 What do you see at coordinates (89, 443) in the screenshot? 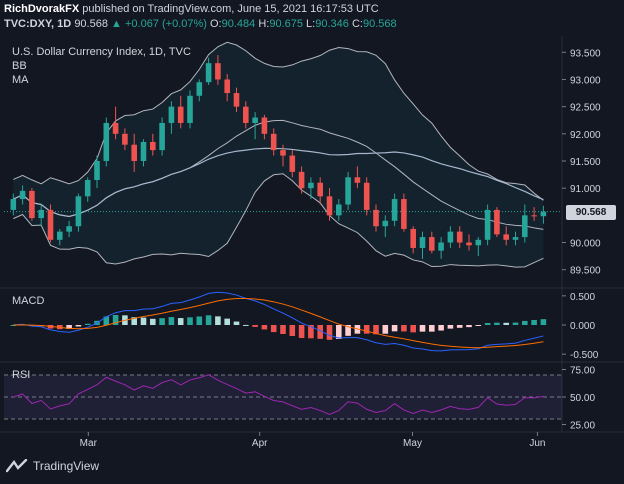
I see `time-tick-label: Mar` at bounding box center [89, 443].